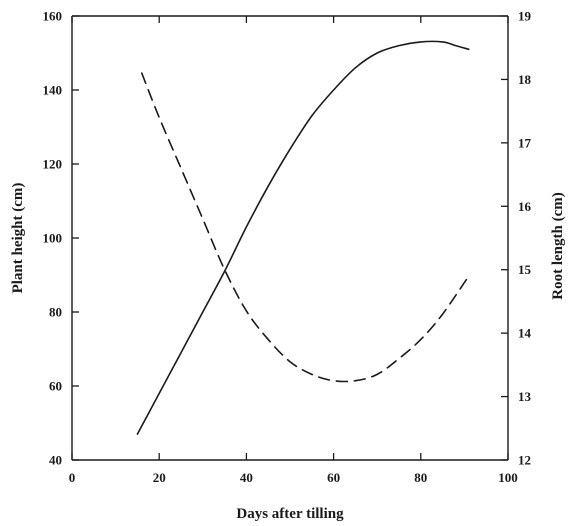 This screenshot has width=575, height=526. Describe the element at coordinates (525, 16) in the screenshot. I see `y-tick-label-right: 19` at that location.